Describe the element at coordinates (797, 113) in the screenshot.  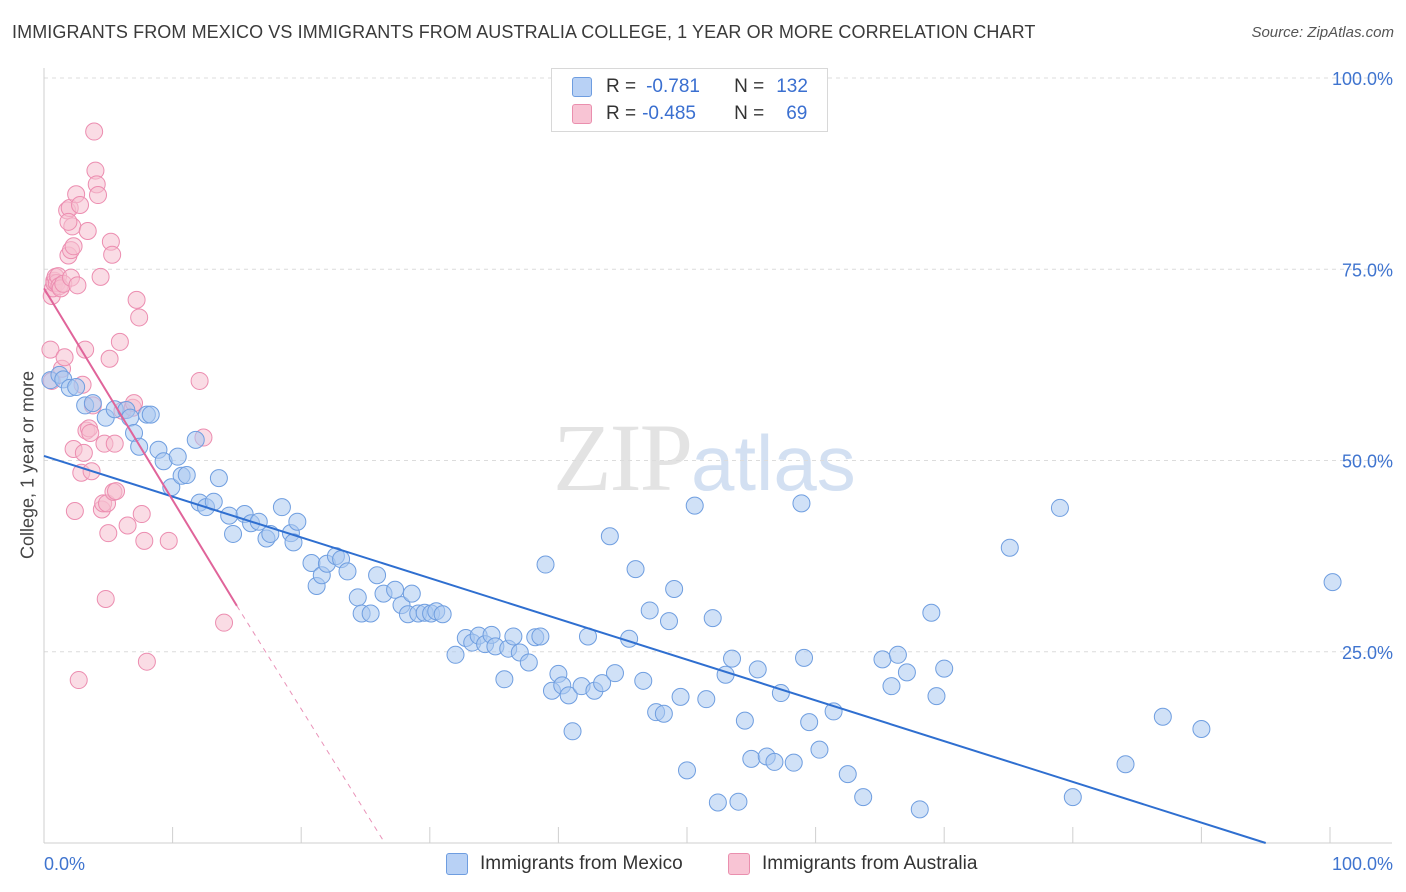
I see `legend-n-value: 69` at that location.